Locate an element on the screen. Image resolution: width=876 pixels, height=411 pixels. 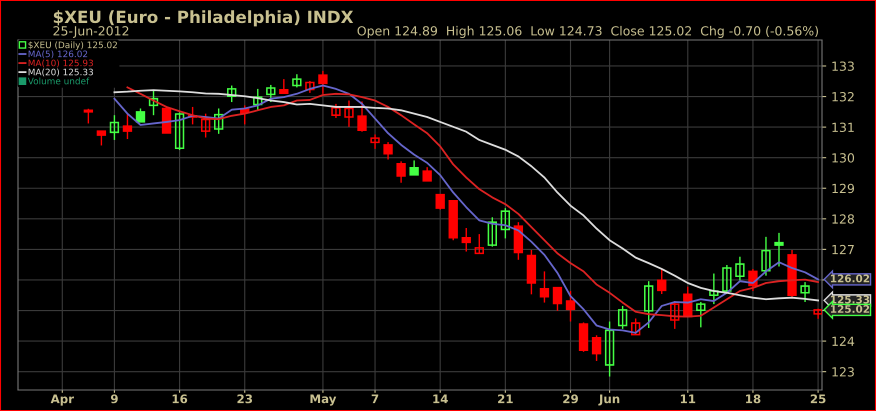
x-tick-label: 14 is located at coordinates (440, 399).